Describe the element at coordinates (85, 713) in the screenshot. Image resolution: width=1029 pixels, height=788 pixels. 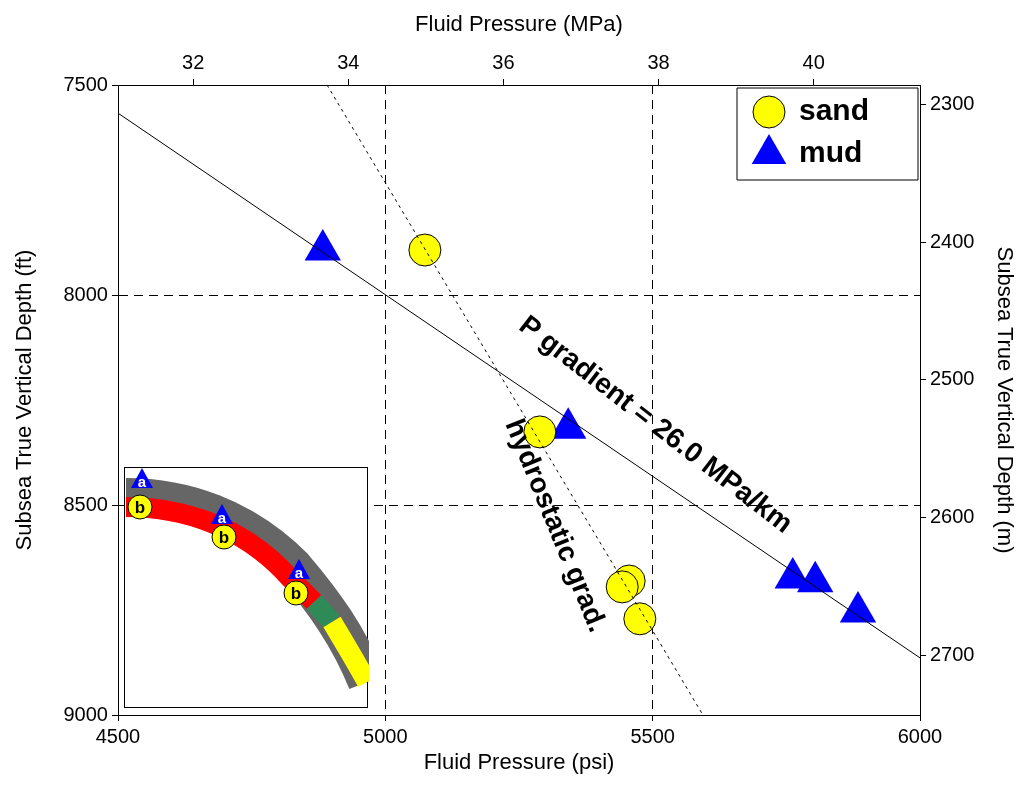
I see `y-tick-label: 9000` at that location.